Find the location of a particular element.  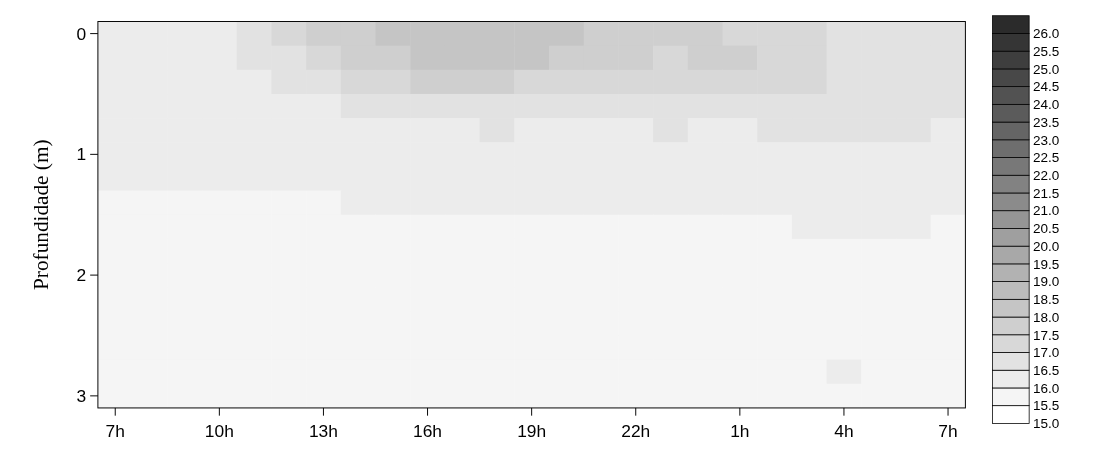

color-bar-label: 22.0 is located at coordinates (1046, 175).